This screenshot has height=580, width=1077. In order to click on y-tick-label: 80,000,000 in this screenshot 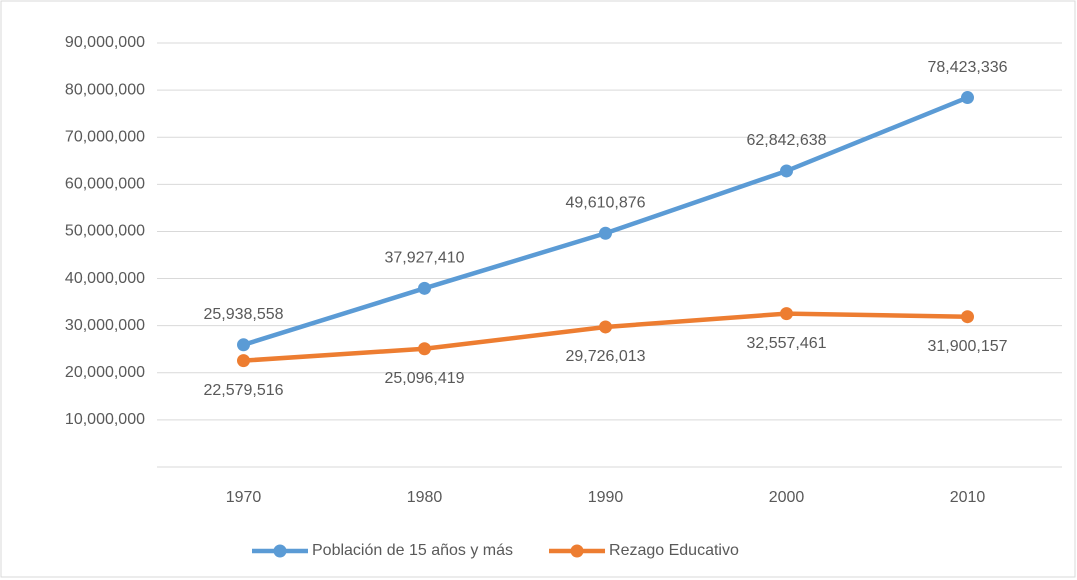, I will do `click(105, 89)`.